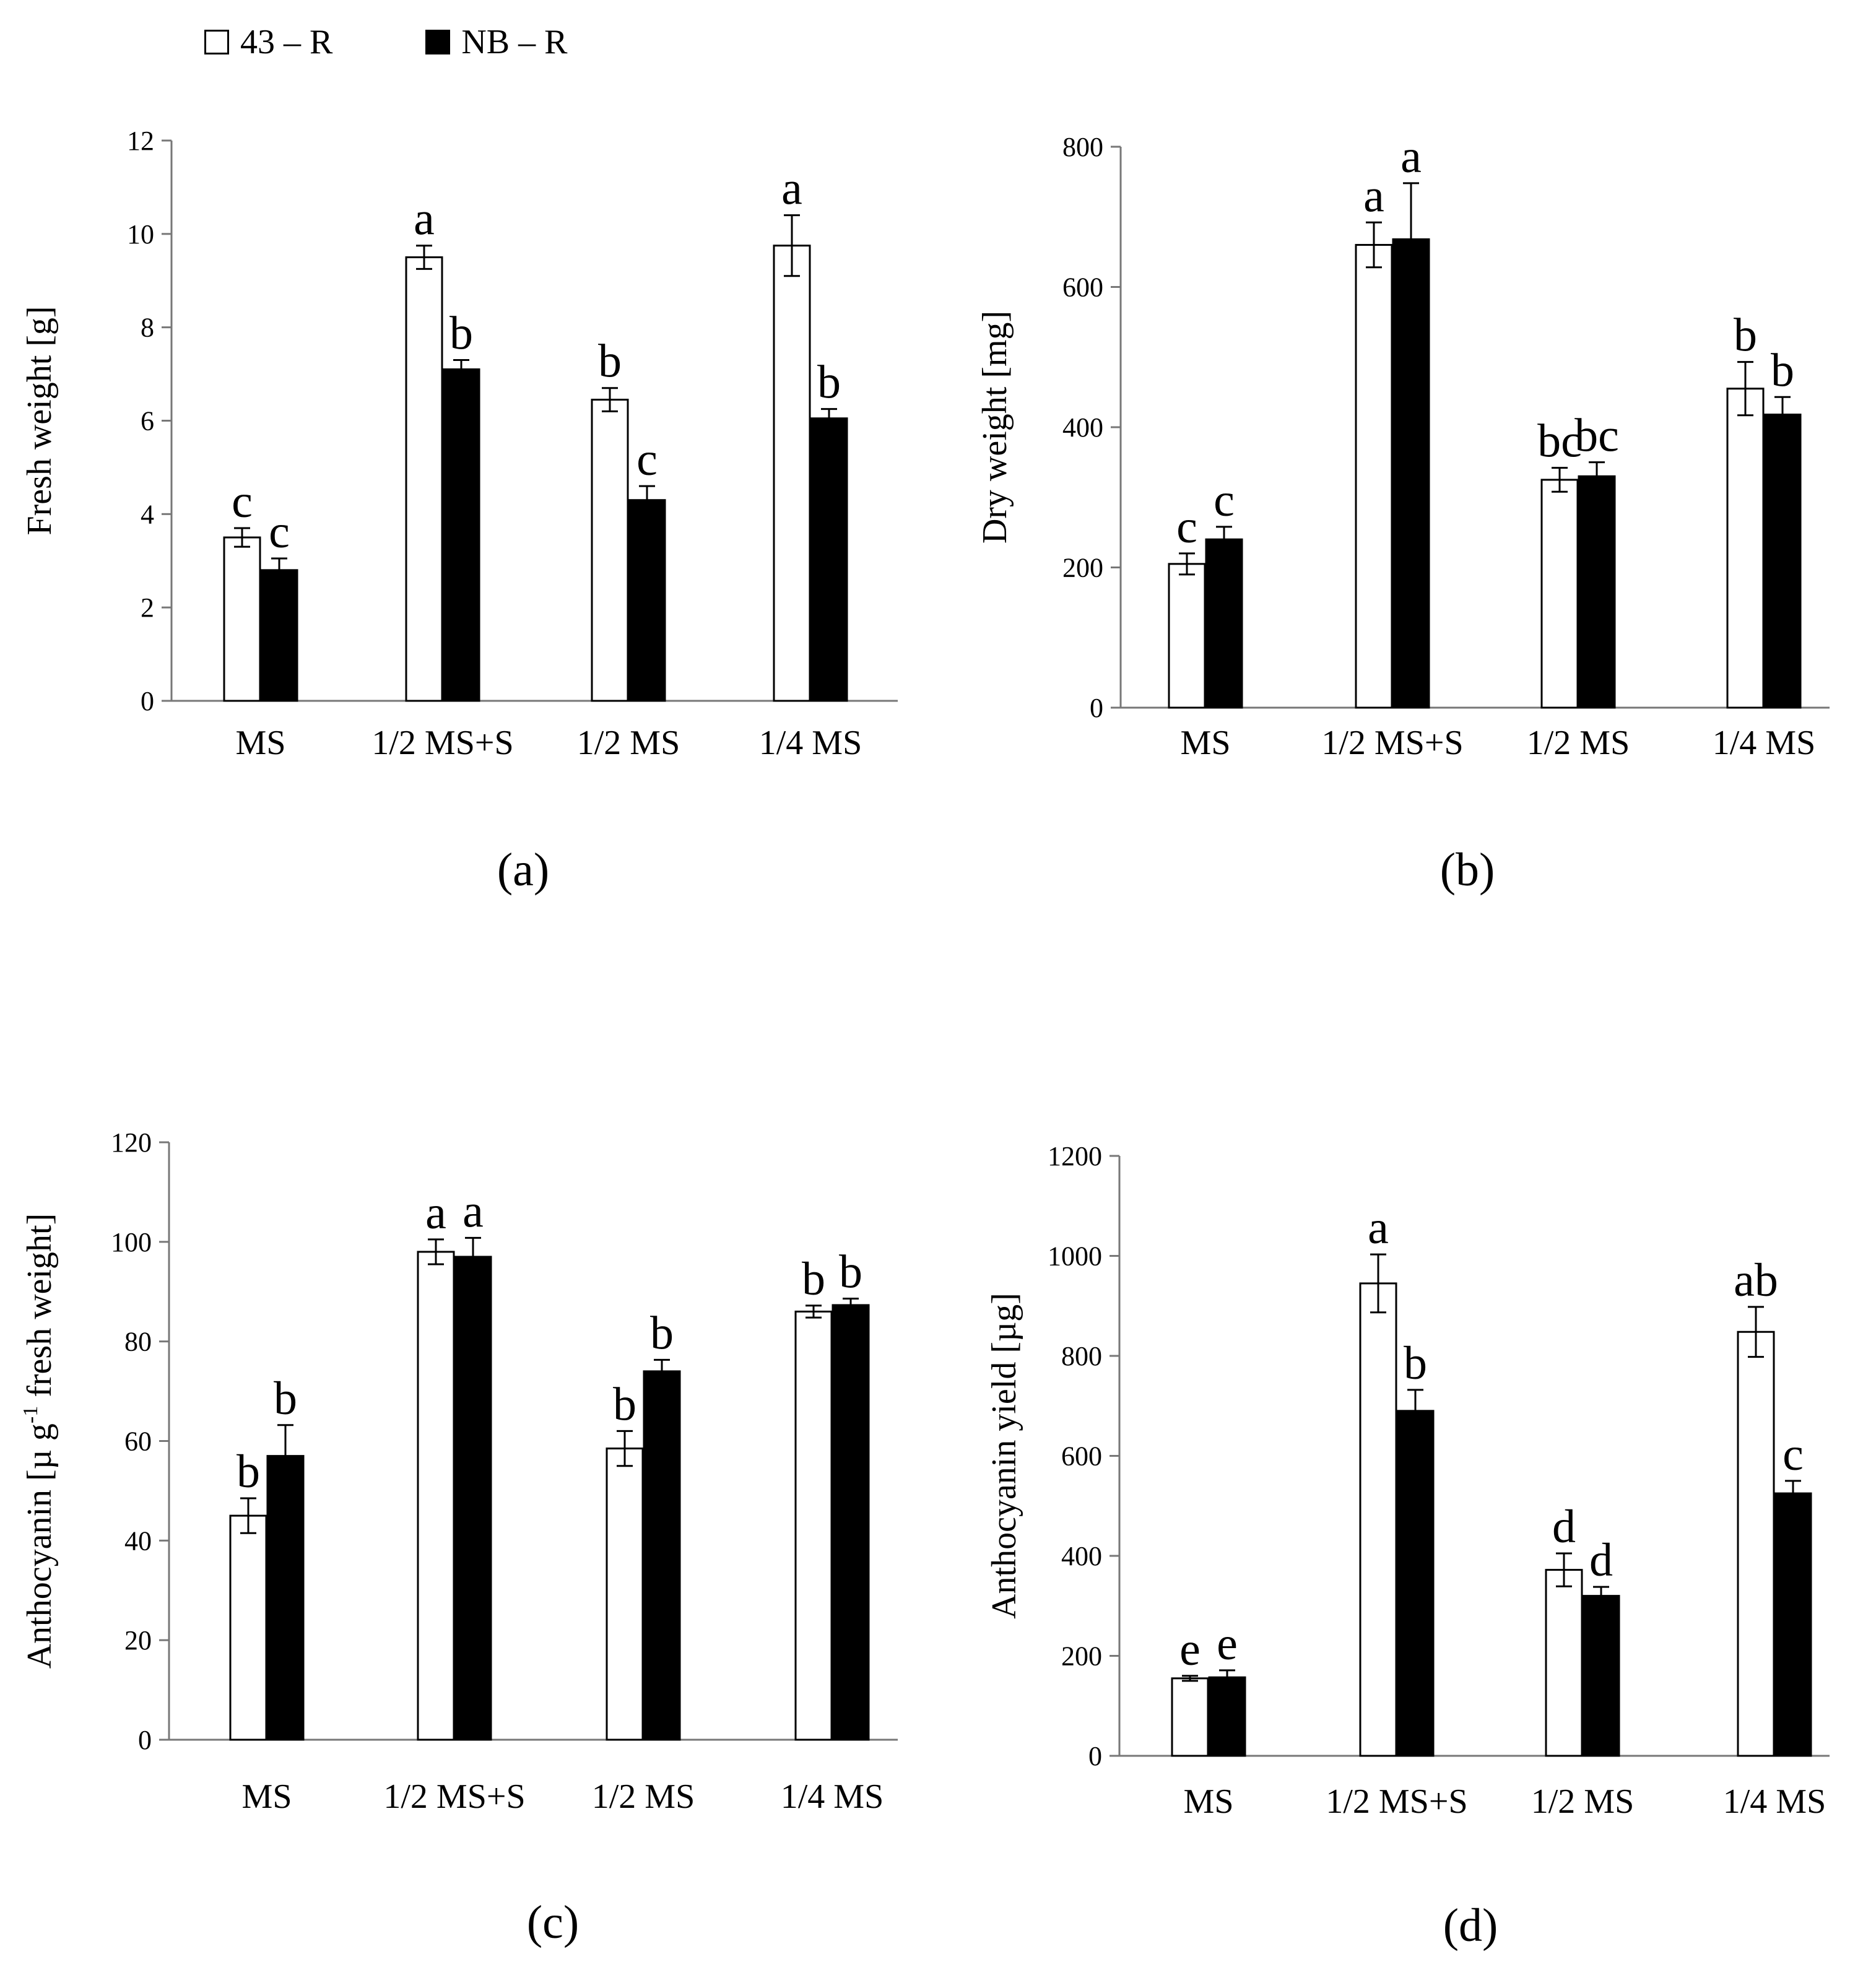 This screenshot has height=1975, width=1876. What do you see at coordinates (138, 1640) in the screenshot?
I see `y-tick-label: 20` at bounding box center [138, 1640].